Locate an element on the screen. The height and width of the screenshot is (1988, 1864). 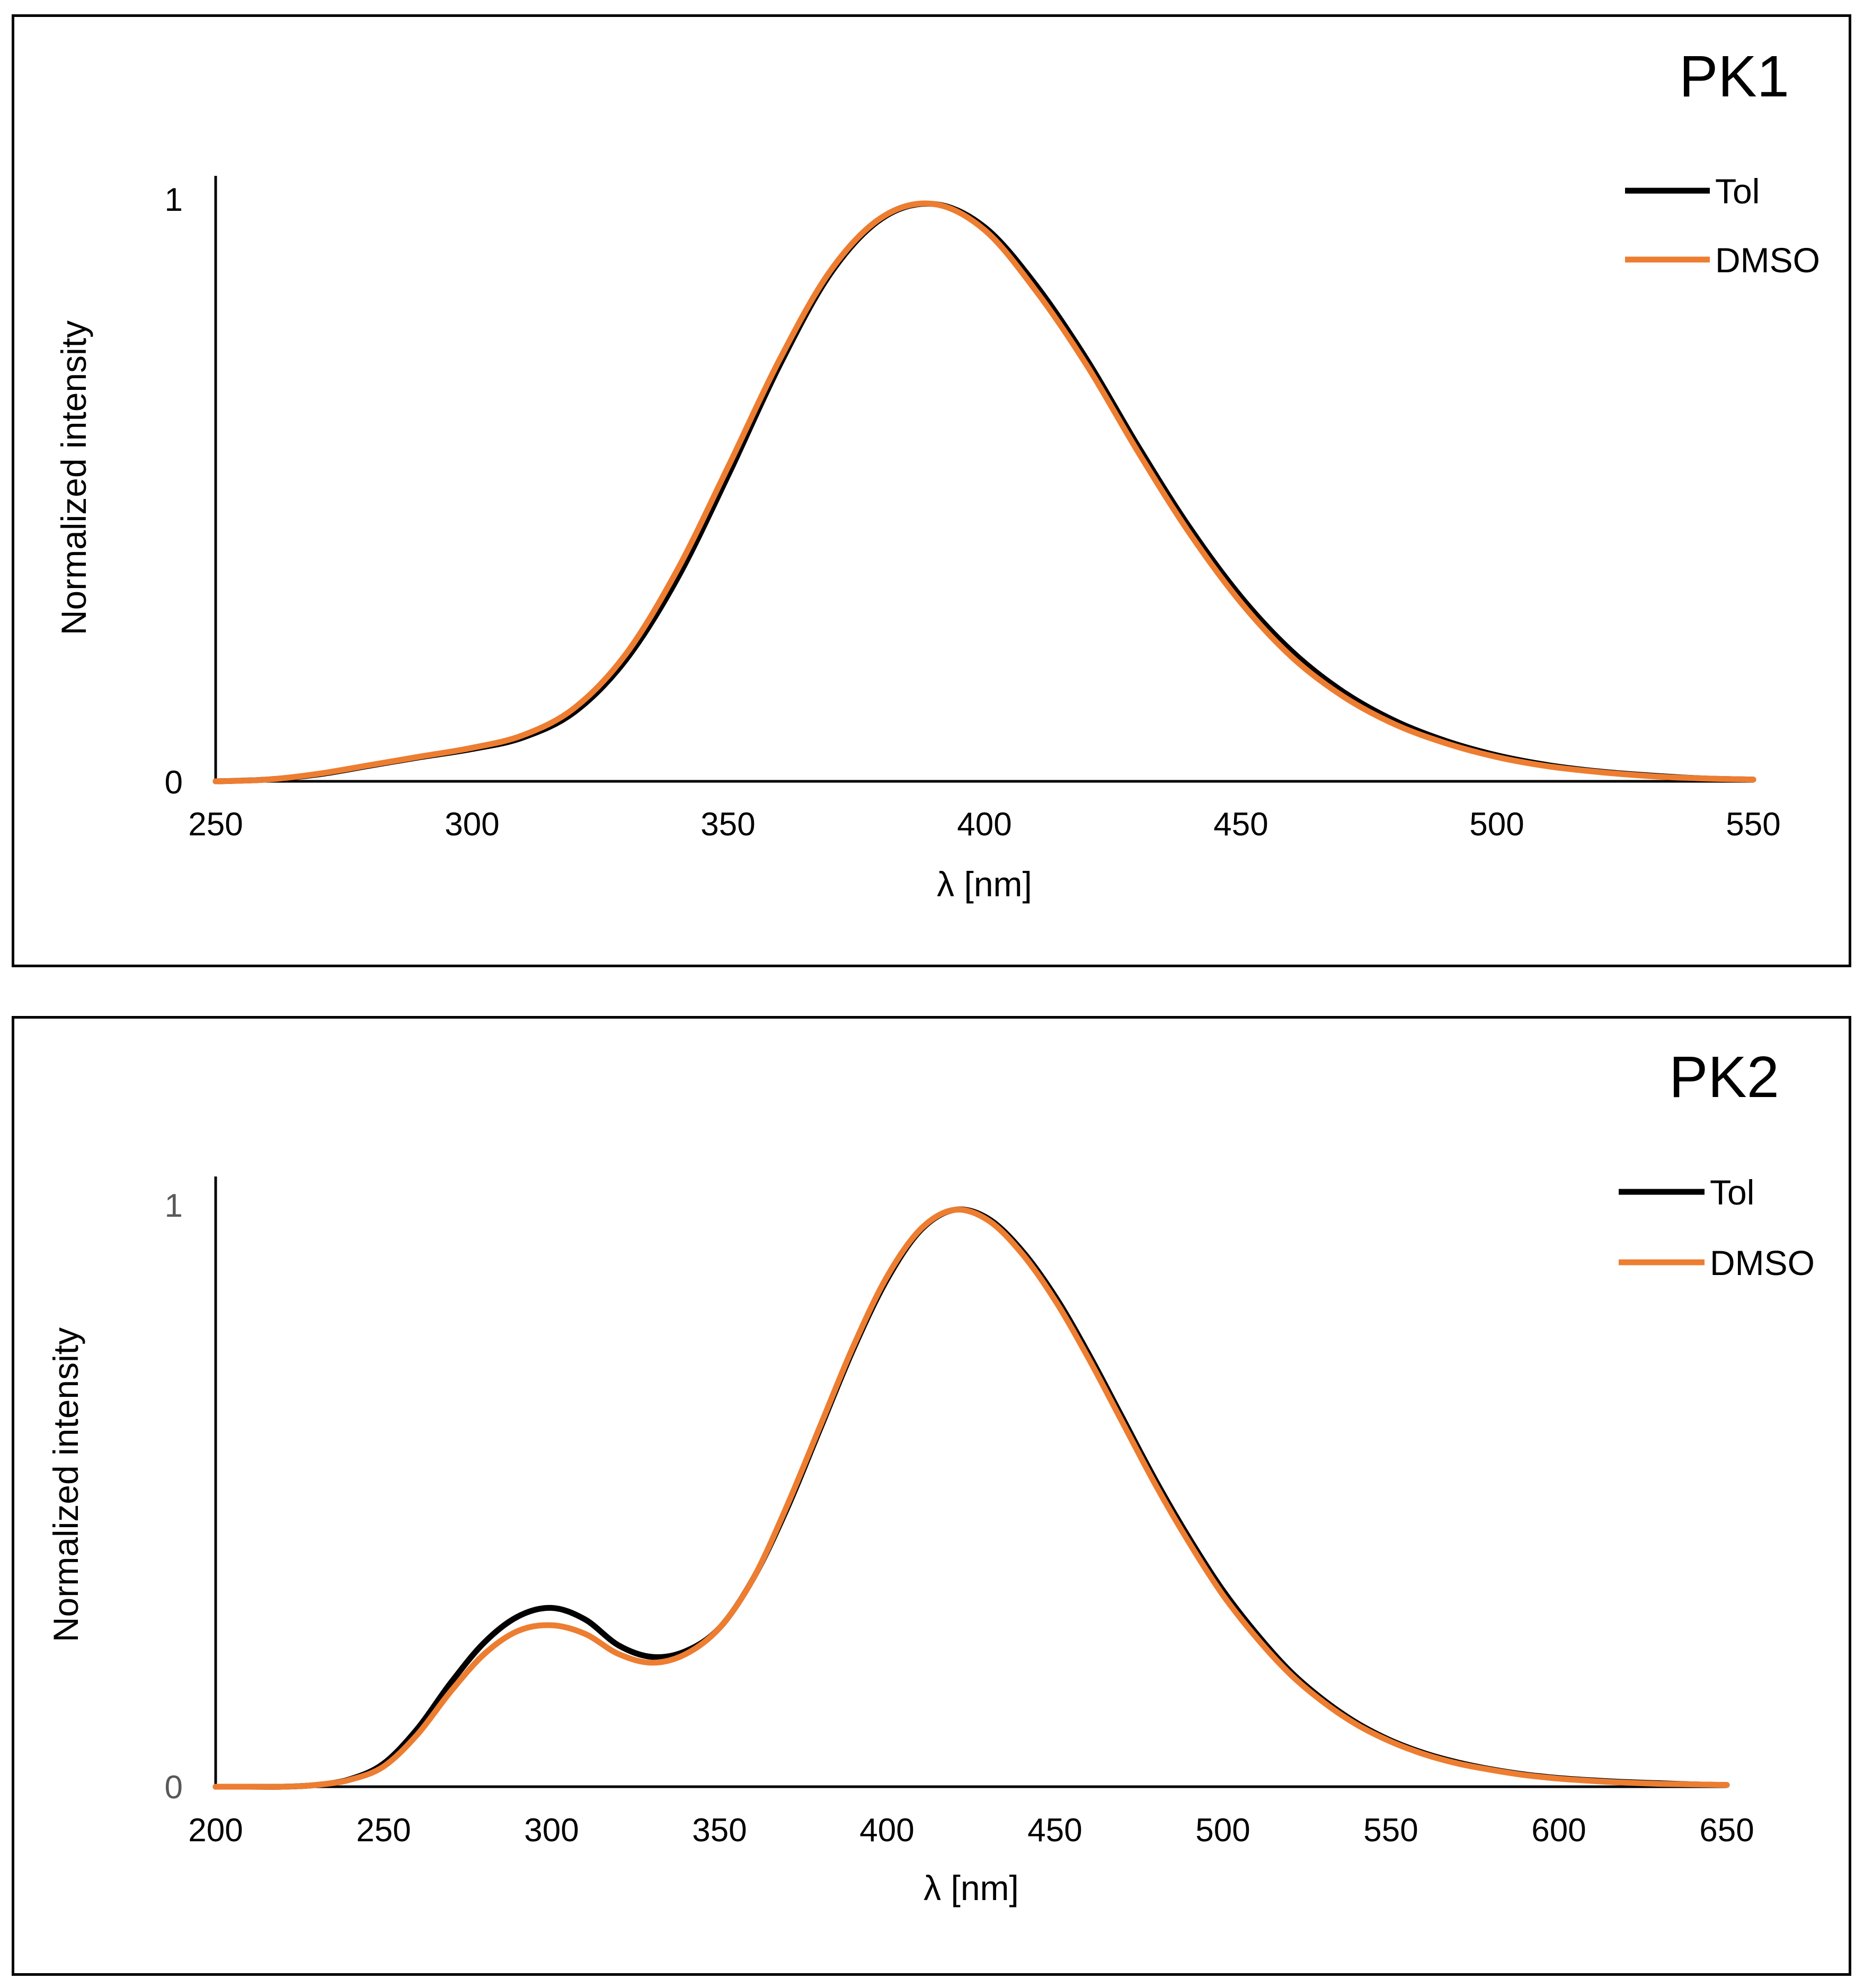
x-tick-label: 600 is located at coordinates (1558, 1831).